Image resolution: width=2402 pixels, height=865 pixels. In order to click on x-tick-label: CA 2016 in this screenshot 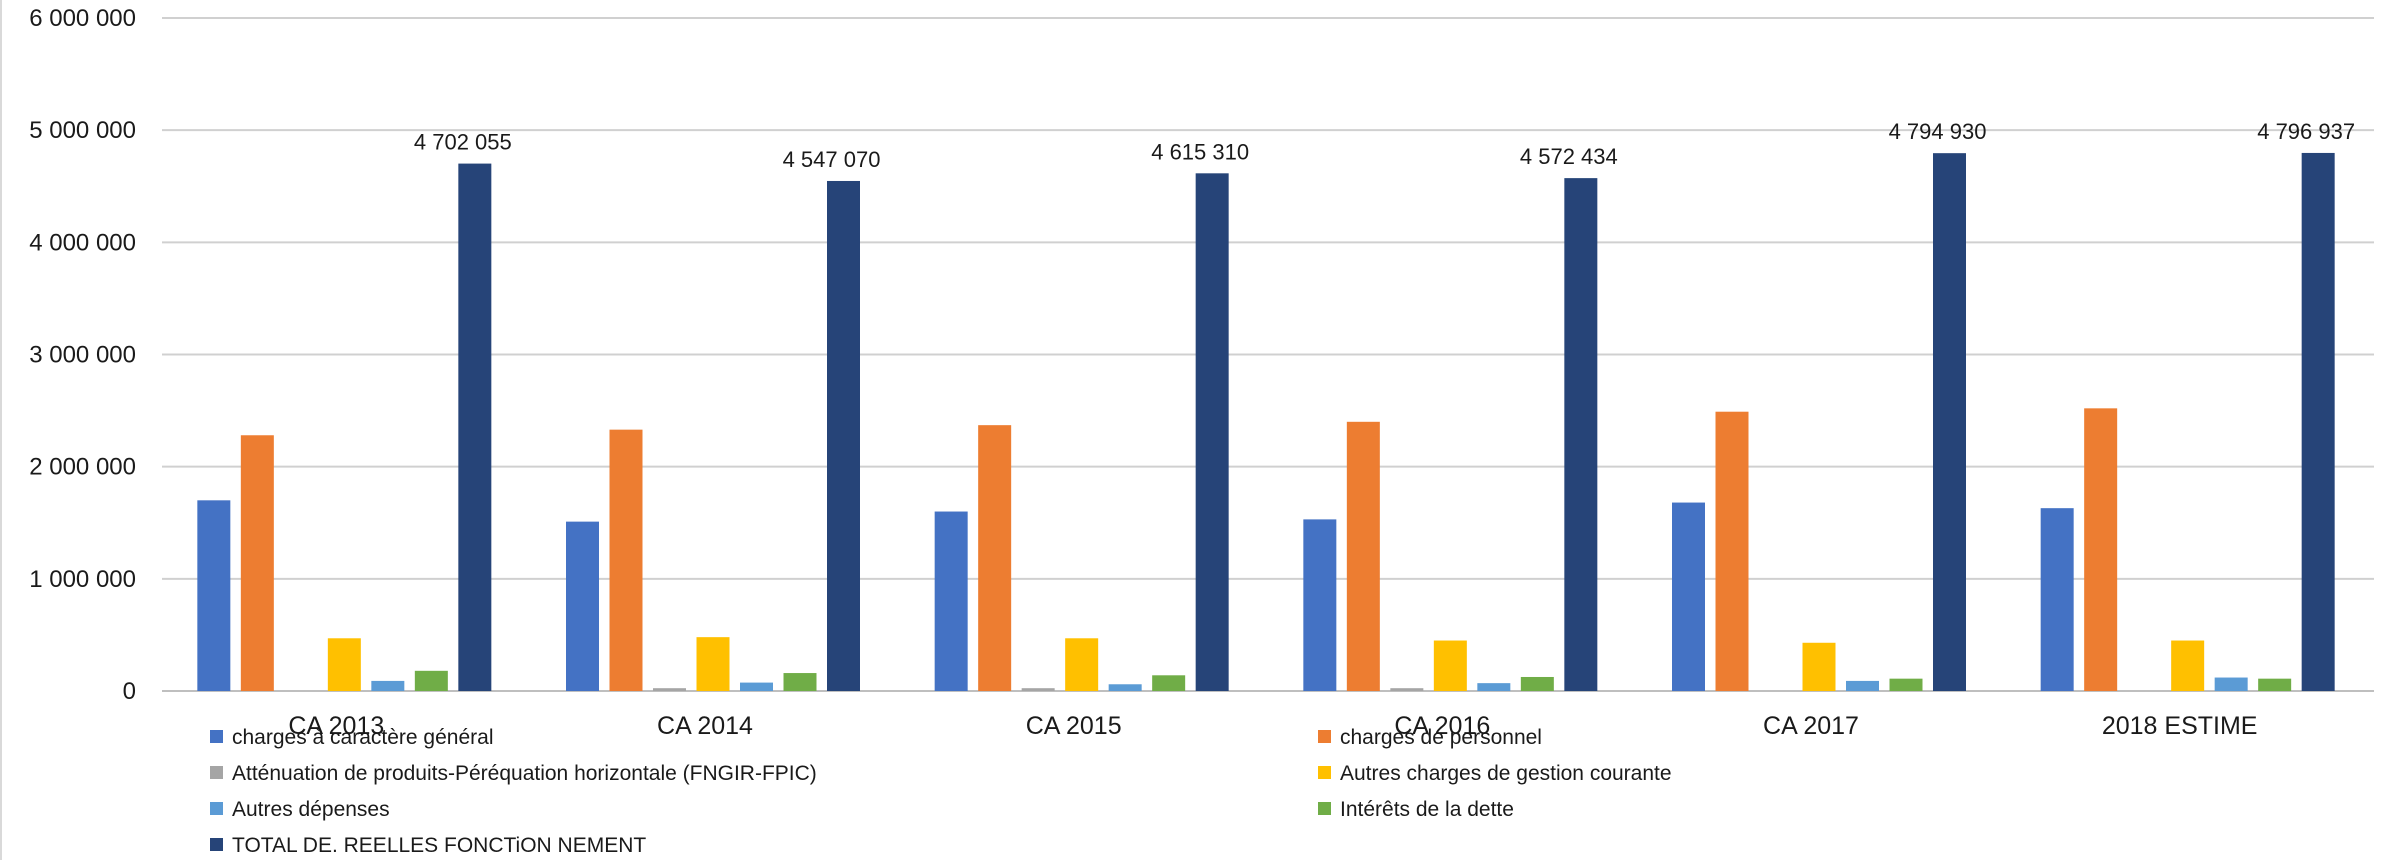, I will do `click(1442, 726)`.